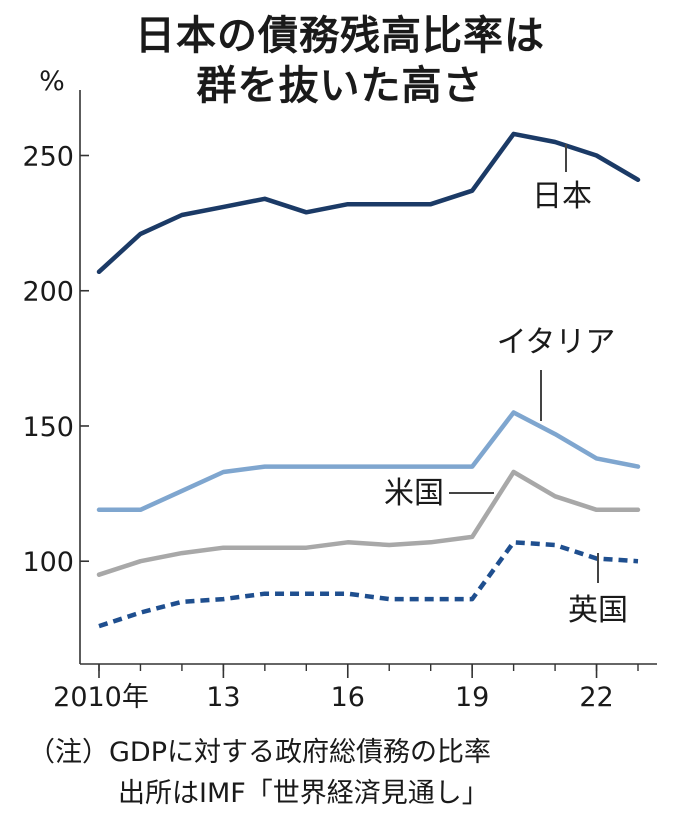 The height and width of the screenshot is (835, 680). I want to click on source-note: 出所はIMF「世界経済見通し」, so click(303, 793).